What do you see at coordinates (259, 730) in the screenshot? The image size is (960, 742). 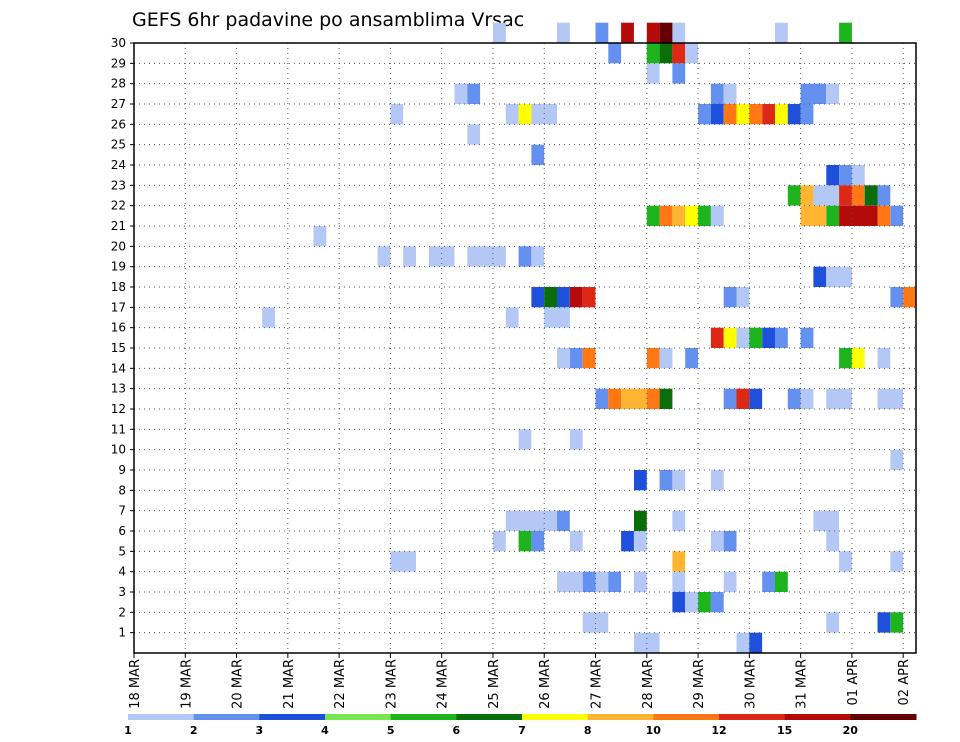 I see `colorbar-label: 3` at bounding box center [259, 730].